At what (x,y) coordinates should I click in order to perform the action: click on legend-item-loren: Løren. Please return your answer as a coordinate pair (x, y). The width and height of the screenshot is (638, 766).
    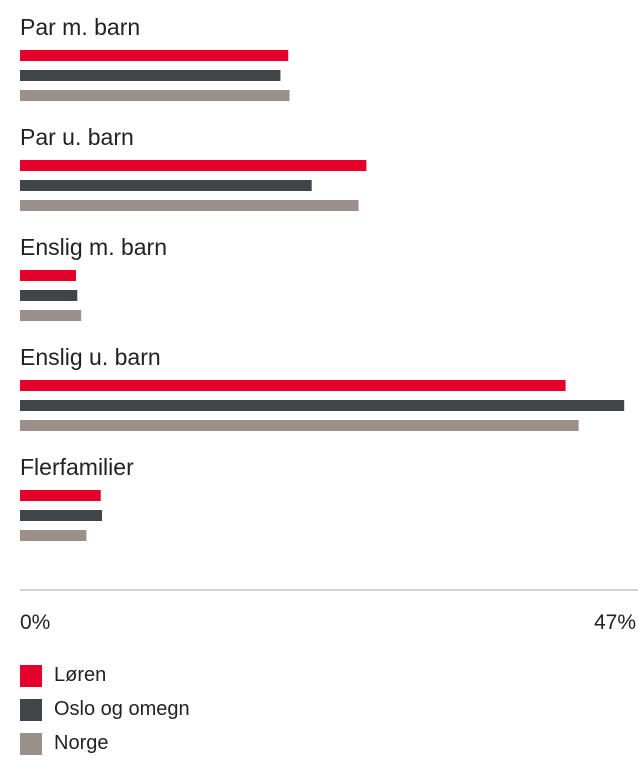
    Looking at the image, I should click on (320, 675).